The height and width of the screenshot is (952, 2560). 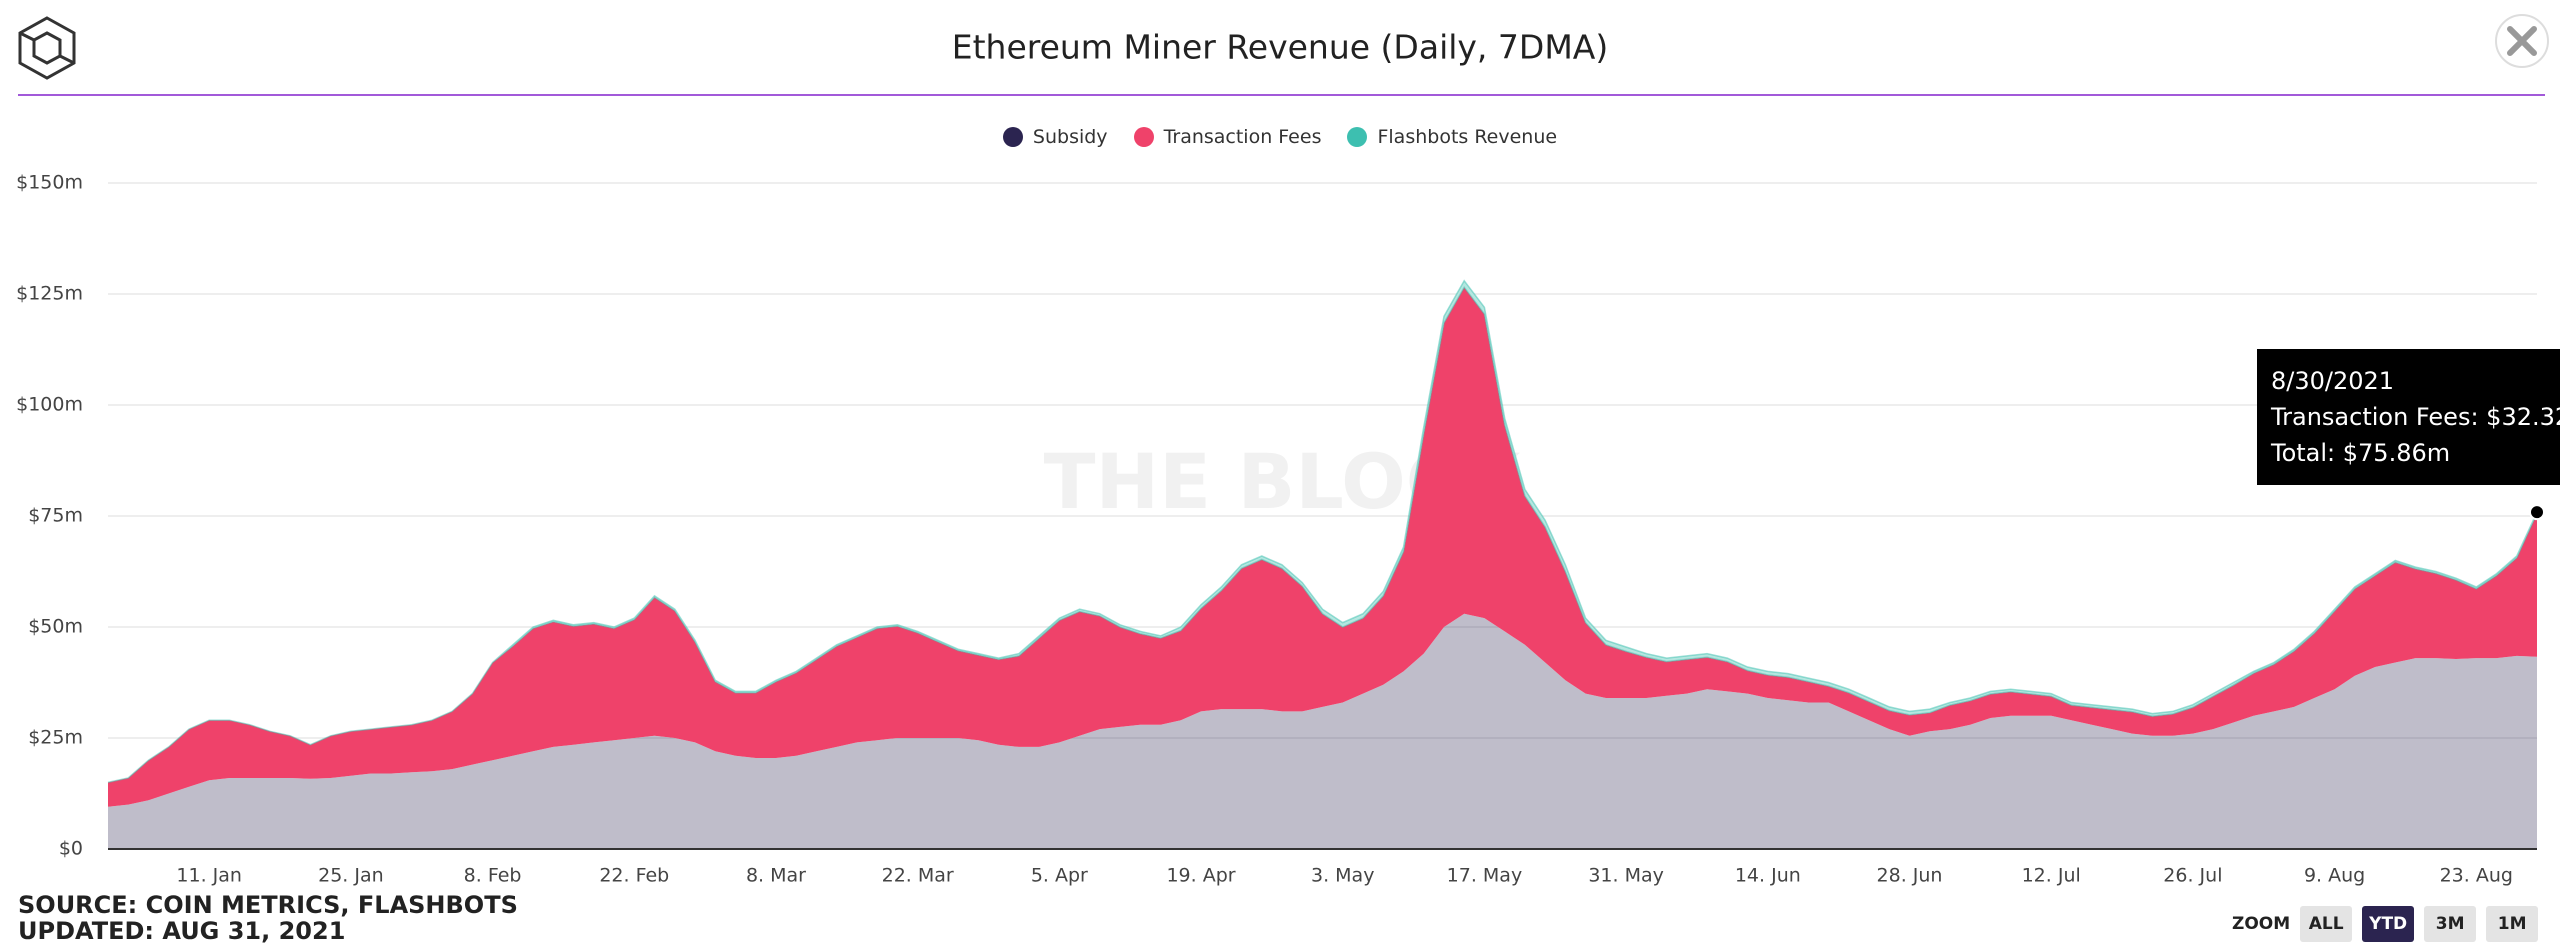 I want to click on chart-title: Ethereum Miner Revenue (Daily, 7DMA), so click(x=1280, y=47).